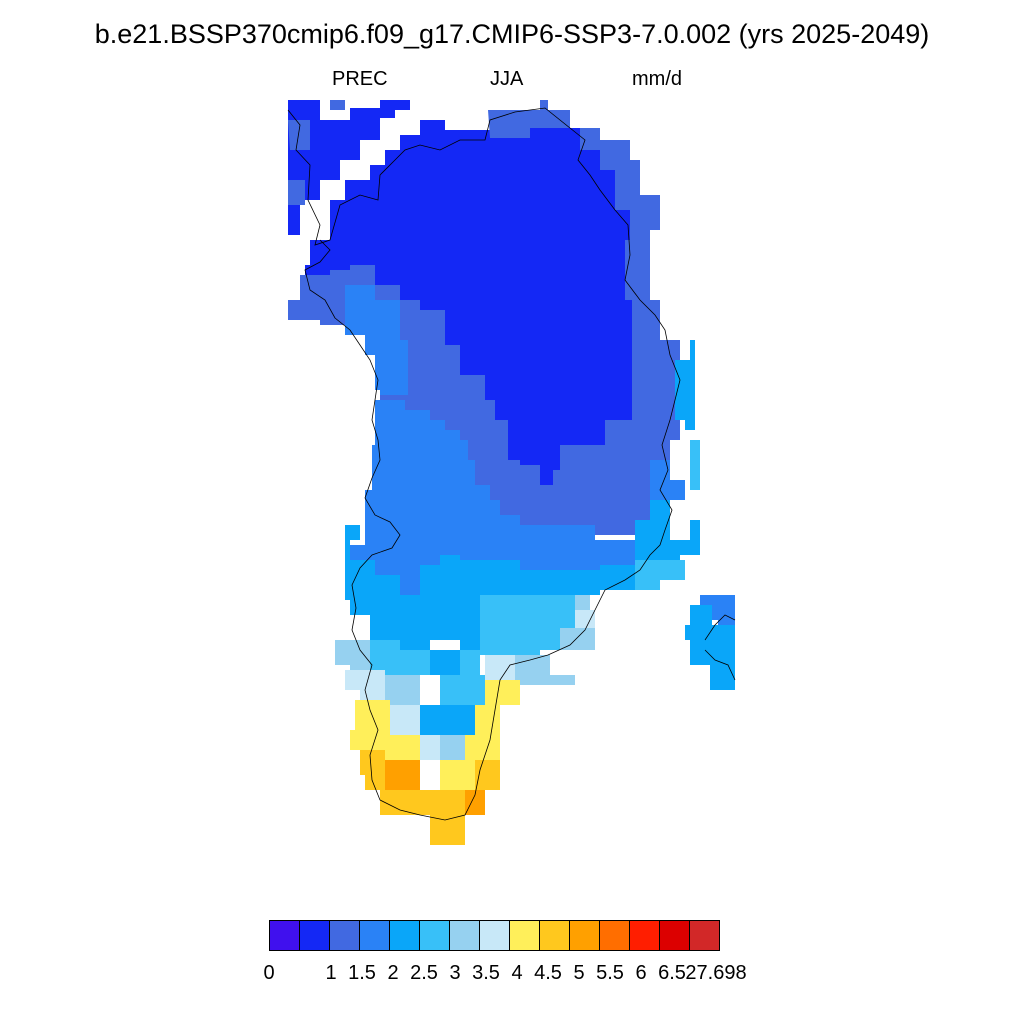 The image size is (1024, 1024). Describe the element at coordinates (716, 973) in the screenshot. I see `colorbar-label: 27.698` at that location.